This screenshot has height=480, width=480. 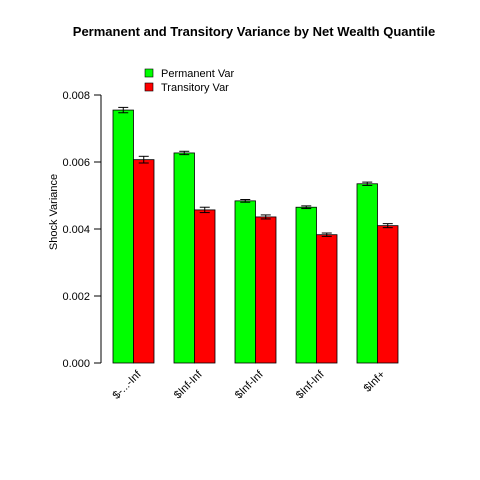 What do you see at coordinates (76, 364) in the screenshot?
I see `y-tick-label: 0.000` at bounding box center [76, 364].